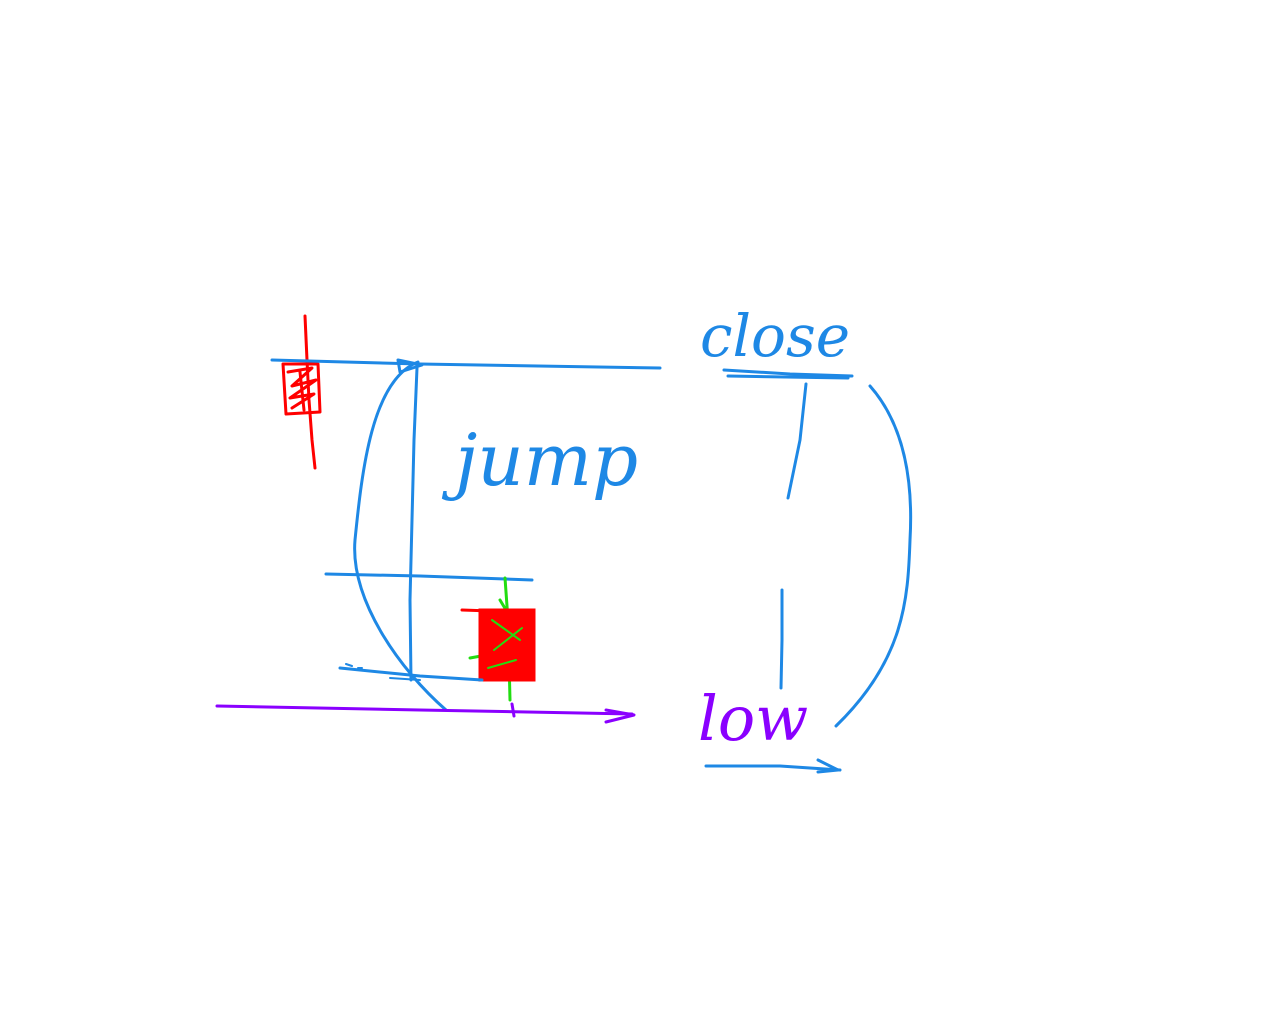 The width and height of the screenshot is (1280, 1024). What do you see at coordinates (513, 710) in the screenshot?
I see `low-level-tick` at bounding box center [513, 710].